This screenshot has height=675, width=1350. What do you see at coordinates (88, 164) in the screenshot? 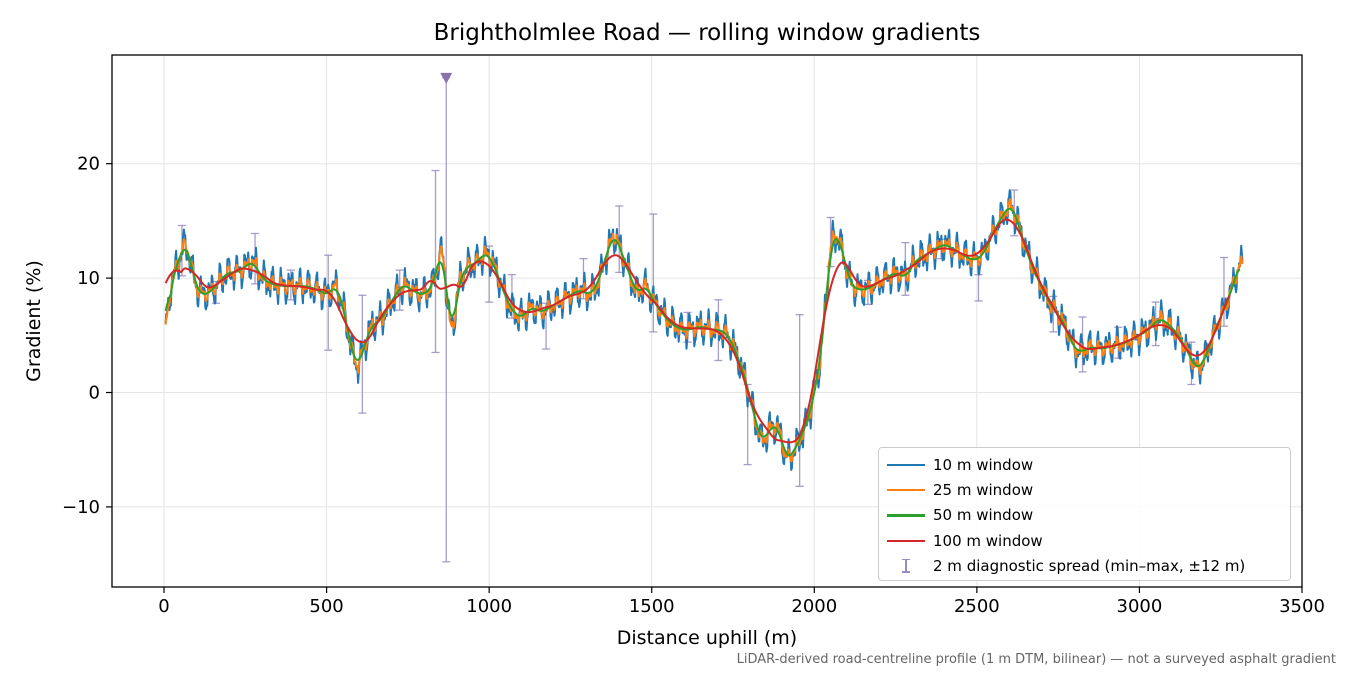
I see `y-tick-label: 20` at bounding box center [88, 164].